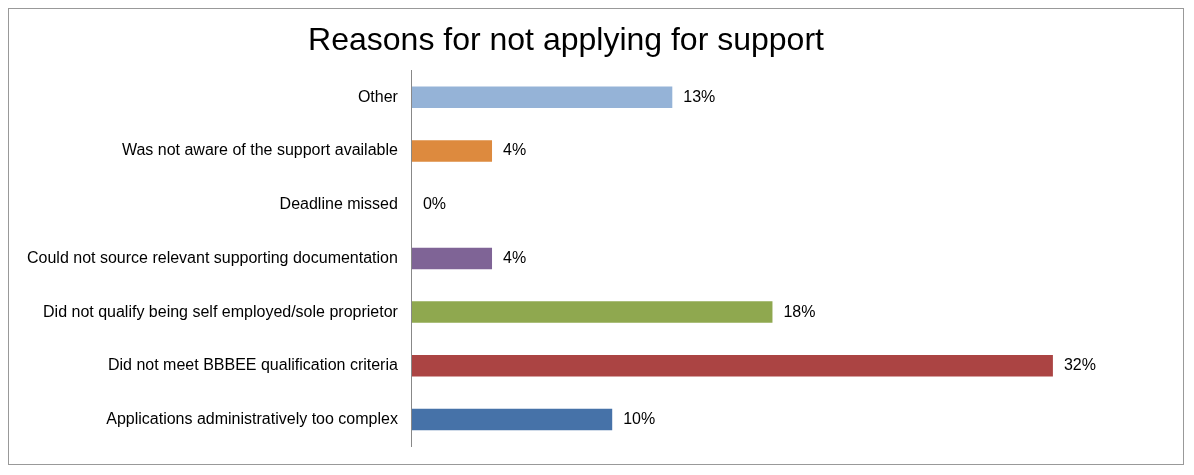 The image size is (1194, 475). I want to click on data-label: 13%, so click(699, 96).